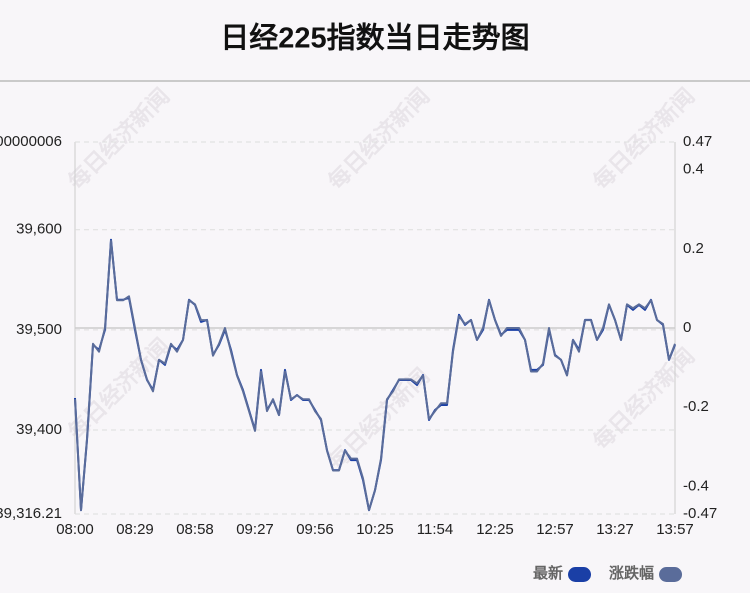  What do you see at coordinates (555, 529) in the screenshot?
I see `x-tick-label: 12:57` at bounding box center [555, 529].